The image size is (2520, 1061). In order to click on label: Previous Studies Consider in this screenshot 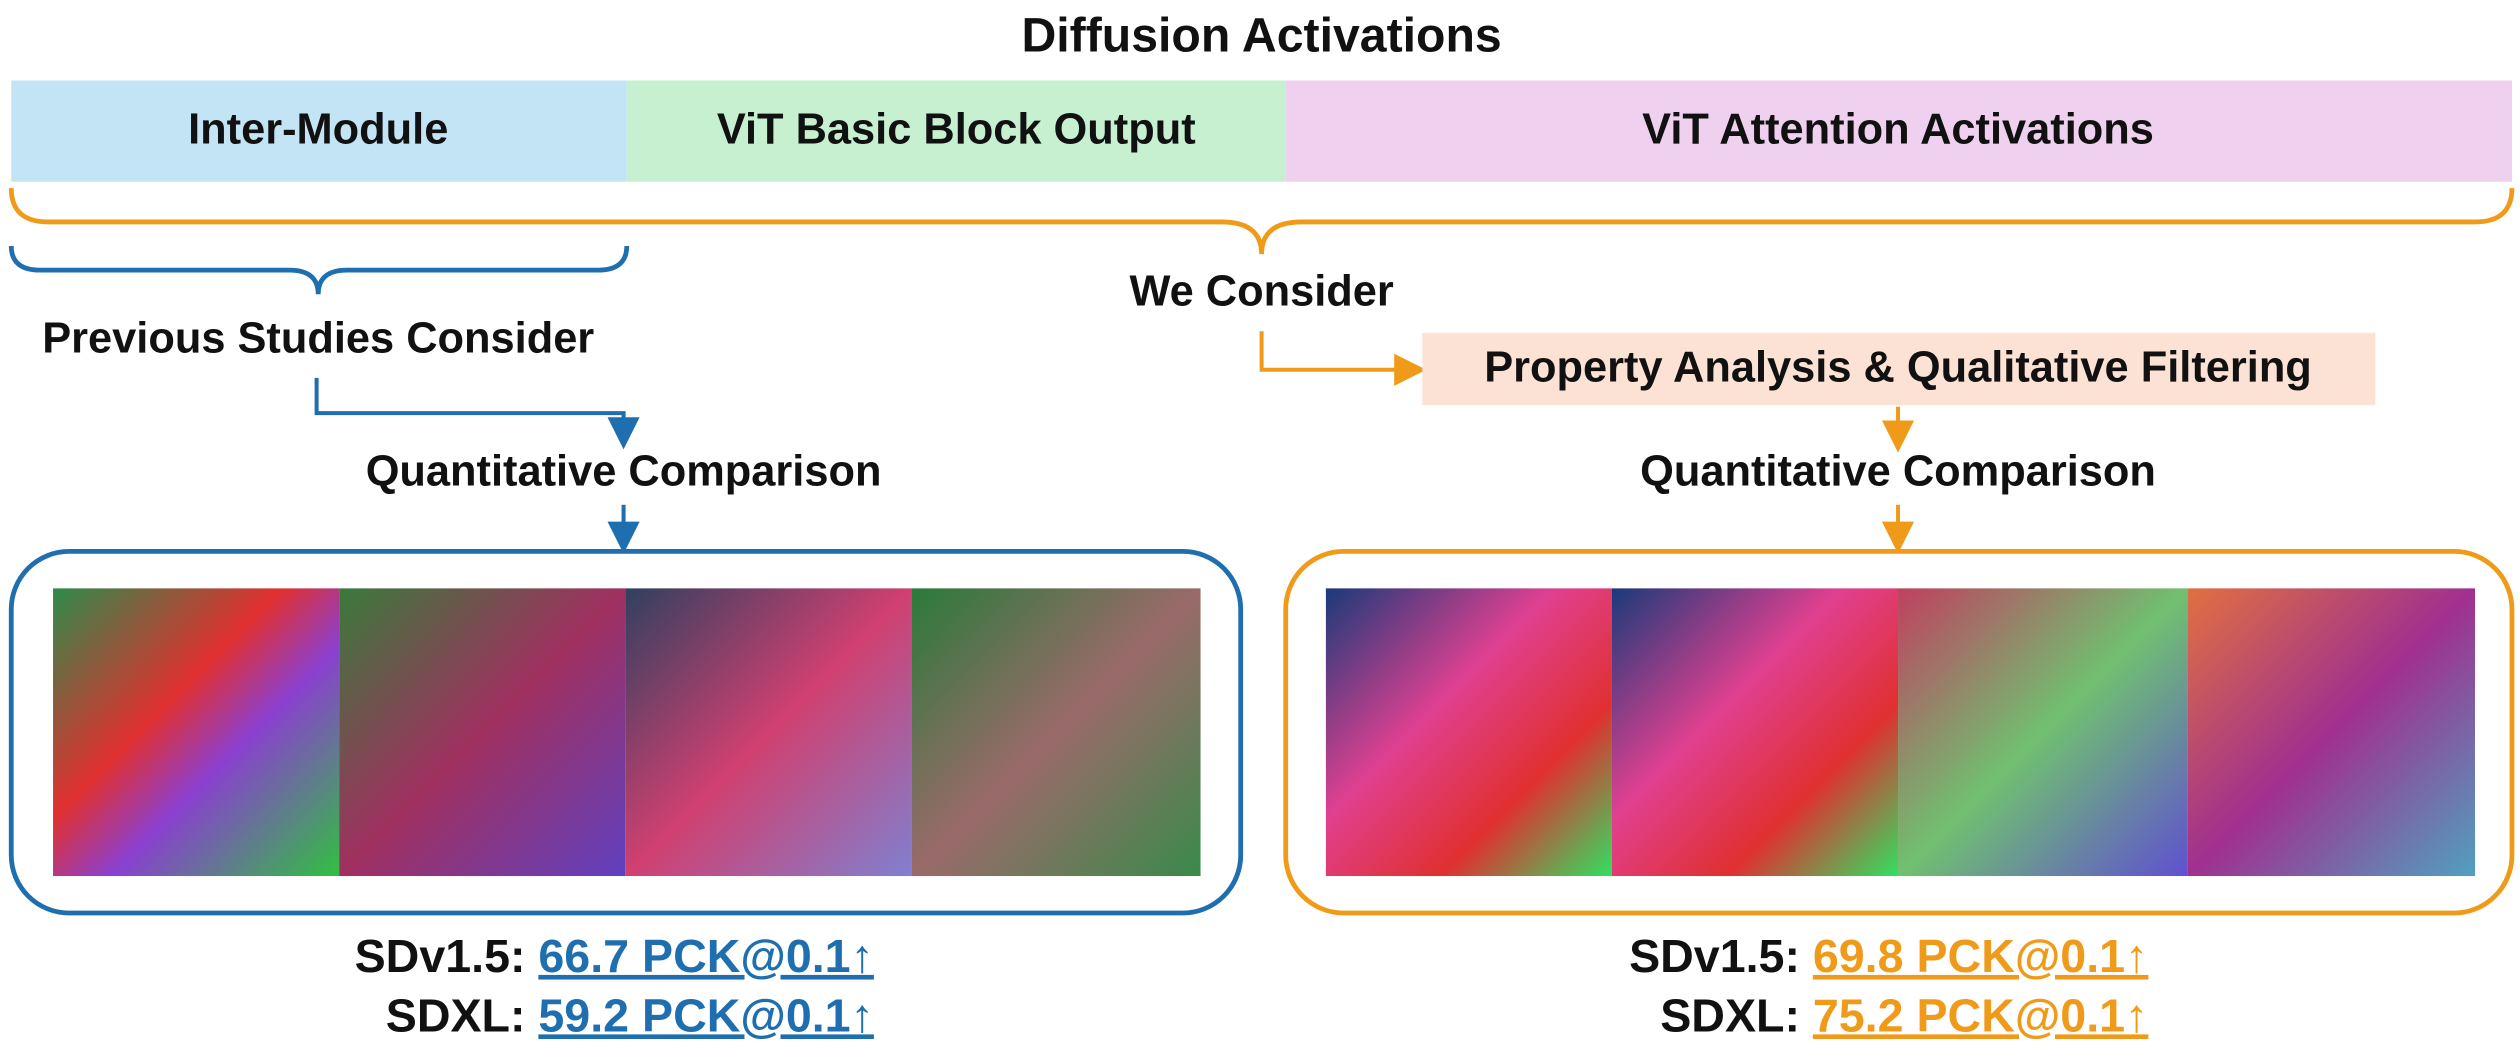, I will do `click(318, 338)`.